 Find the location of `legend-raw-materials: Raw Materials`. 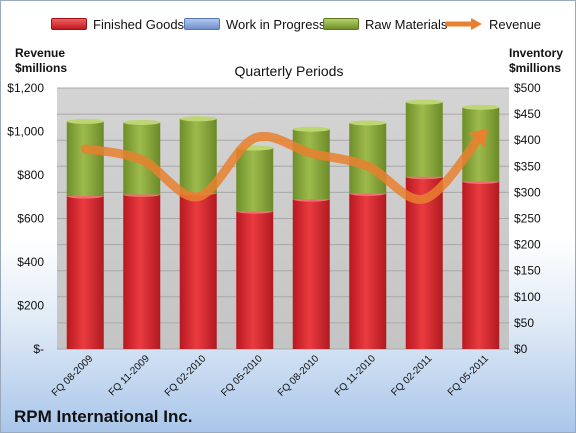

legend-raw-materials: Raw Materials is located at coordinates (385, 24).